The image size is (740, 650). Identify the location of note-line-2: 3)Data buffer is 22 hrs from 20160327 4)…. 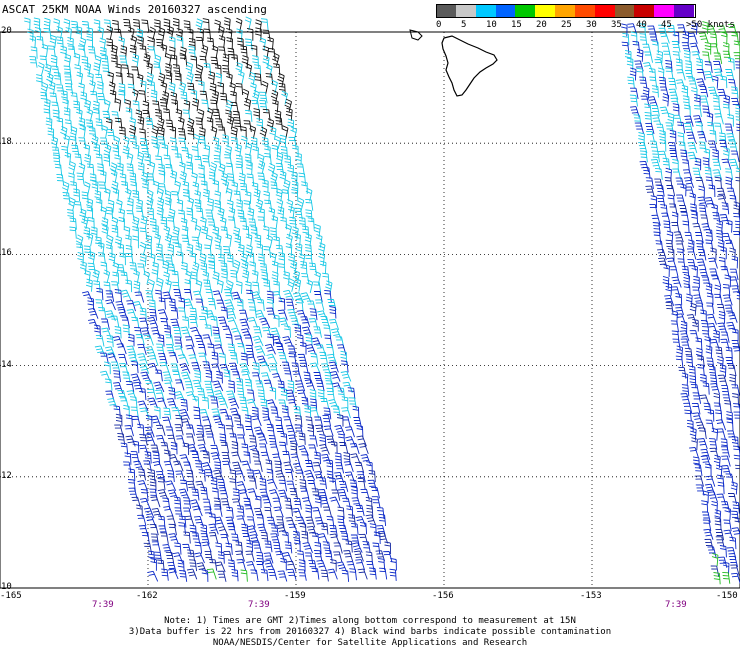
(370, 632).